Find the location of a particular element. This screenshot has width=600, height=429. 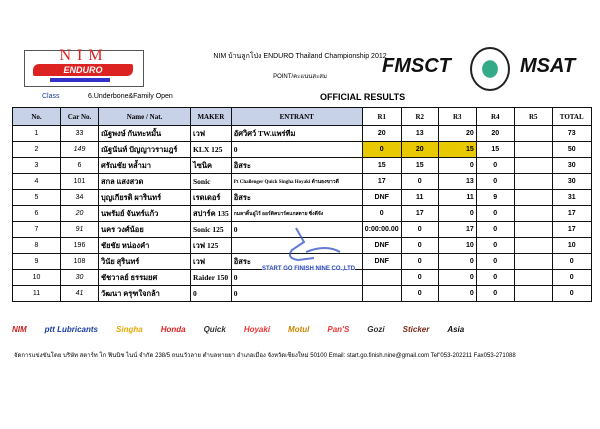

cell-r1: 0 is located at coordinates (381, 149).